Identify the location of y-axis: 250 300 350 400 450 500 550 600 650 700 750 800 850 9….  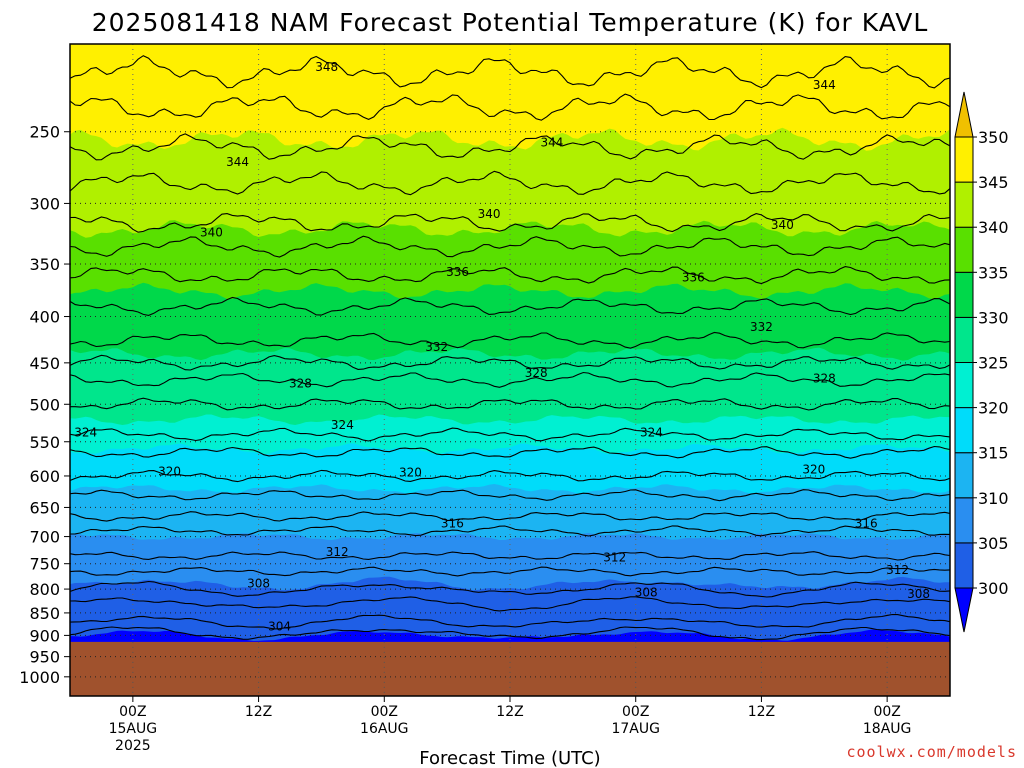
(44, 405).